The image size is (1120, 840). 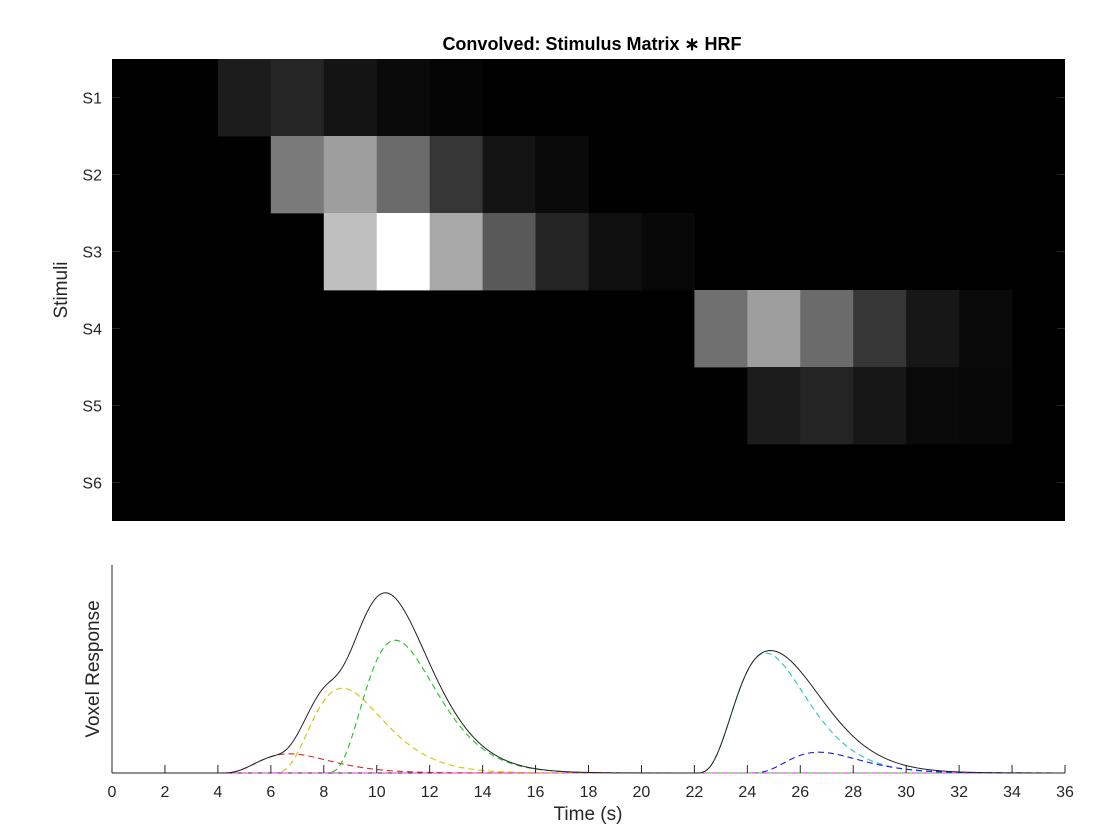 I want to click on x-tick-label-16: 16, so click(x=536, y=792).